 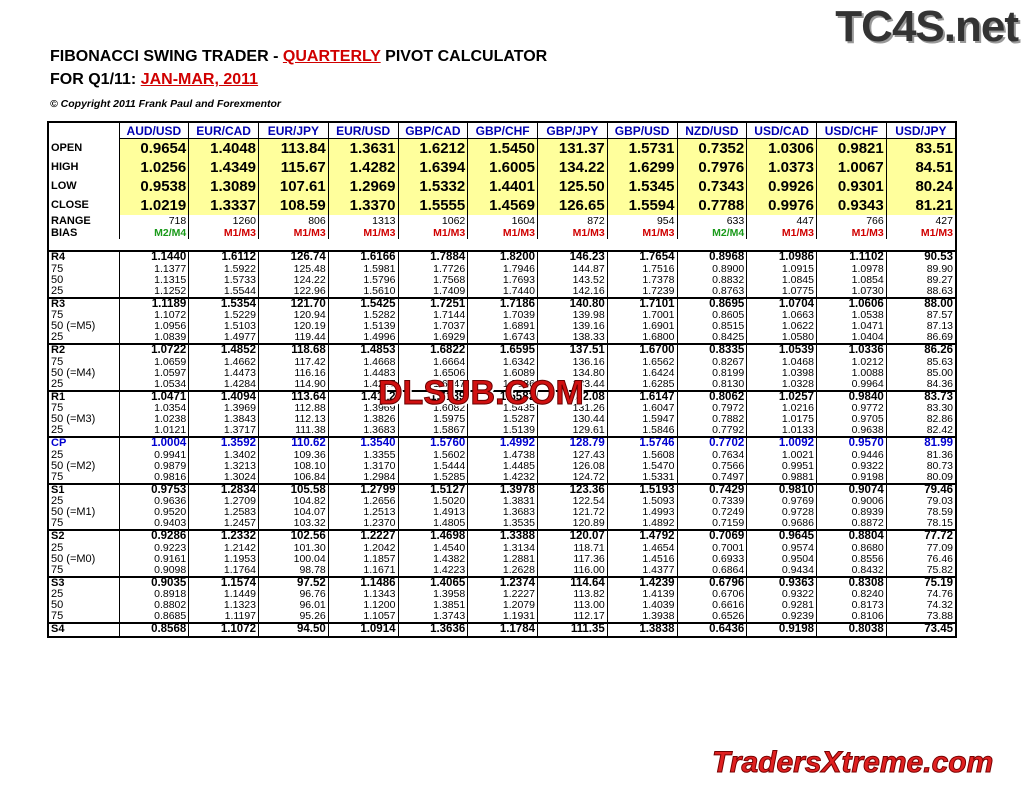 I want to click on price-cell: 115.67, so click(x=293, y=167).